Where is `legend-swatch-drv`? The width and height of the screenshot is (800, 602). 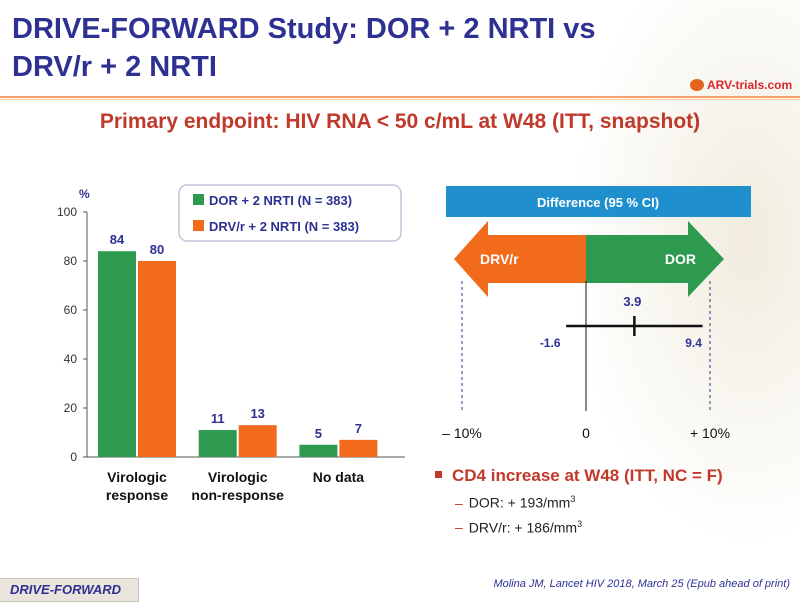
legend-swatch-drv is located at coordinates (198, 225).